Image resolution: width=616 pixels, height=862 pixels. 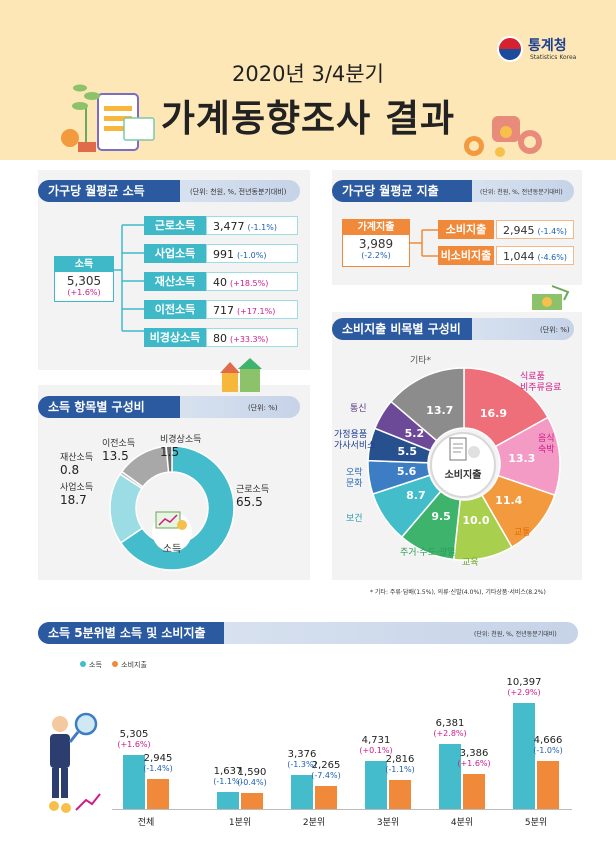 I want to click on consumption-category-line: 통신, so click(x=358, y=409).